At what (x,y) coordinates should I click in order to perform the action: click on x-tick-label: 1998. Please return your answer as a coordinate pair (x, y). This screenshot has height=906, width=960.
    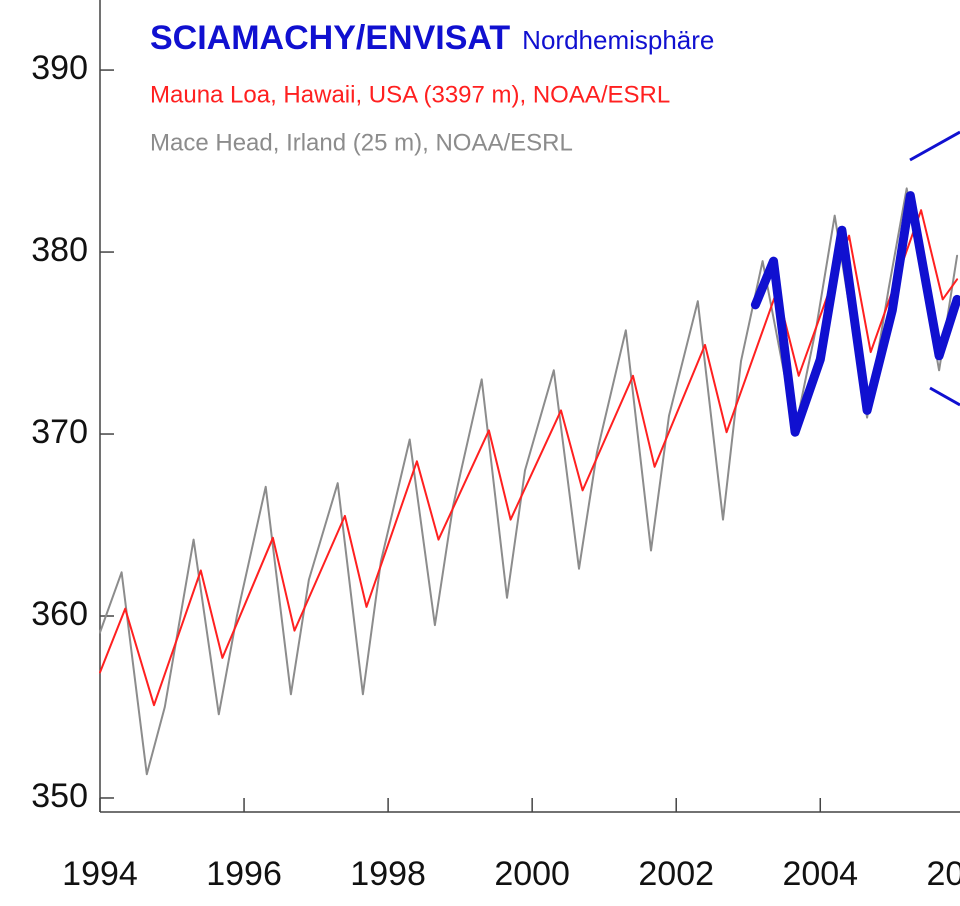
    Looking at the image, I should click on (388, 874).